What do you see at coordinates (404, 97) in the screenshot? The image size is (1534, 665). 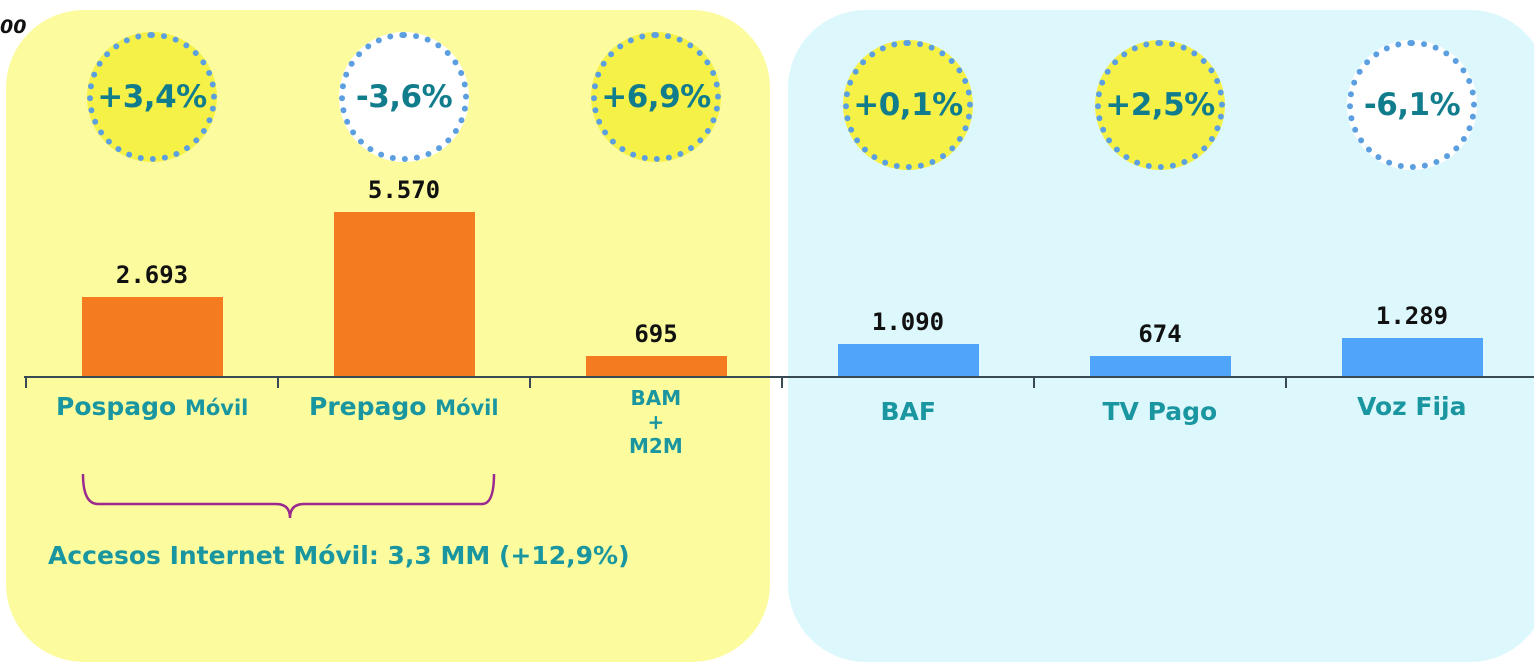 I see `growth-bubble: -3,6%` at bounding box center [404, 97].